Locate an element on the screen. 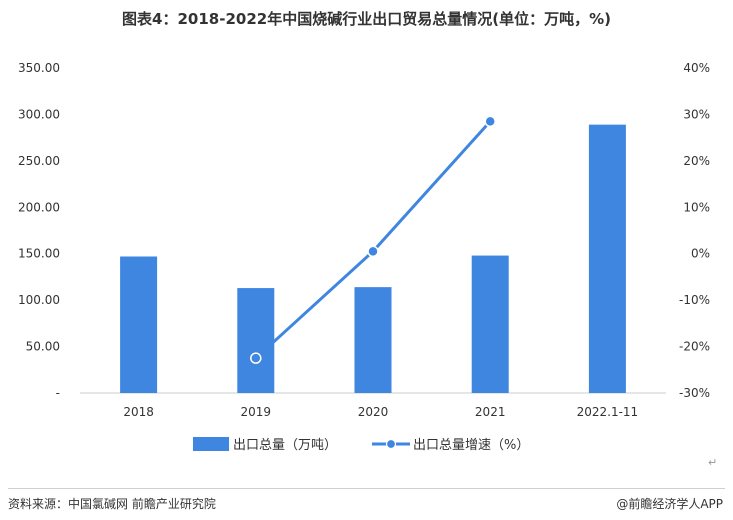  left-tick-label: 150.00 is located at coordinates (39, 254).